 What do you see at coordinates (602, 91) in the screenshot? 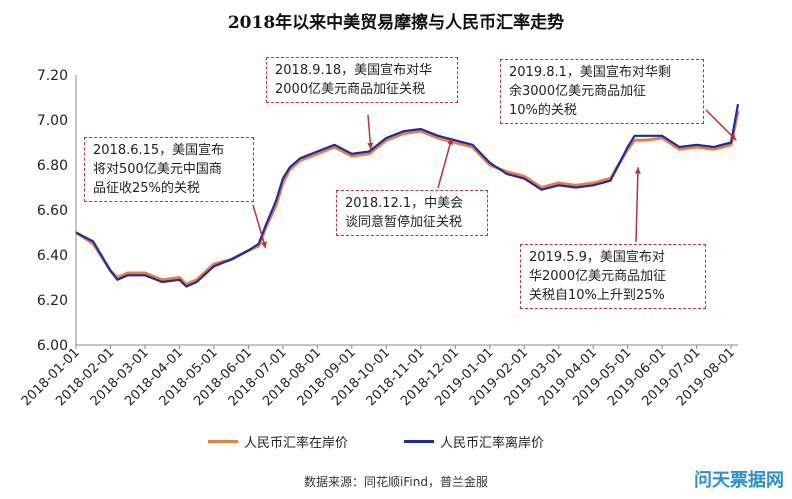
I see `annotation-2019-08-01: 2019.8.1，美国宣布对华剩 余3000亿美元商品加征 10%的关税` at bounding box center [602, 91].